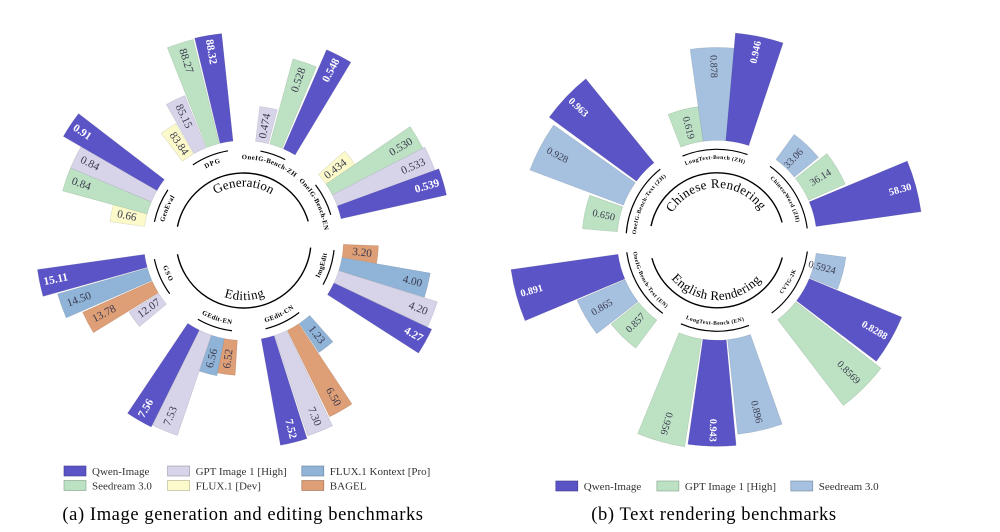 This screenshot has width=1000, height=532. I want to click on svg-text: 0.946, so click(756, 52).